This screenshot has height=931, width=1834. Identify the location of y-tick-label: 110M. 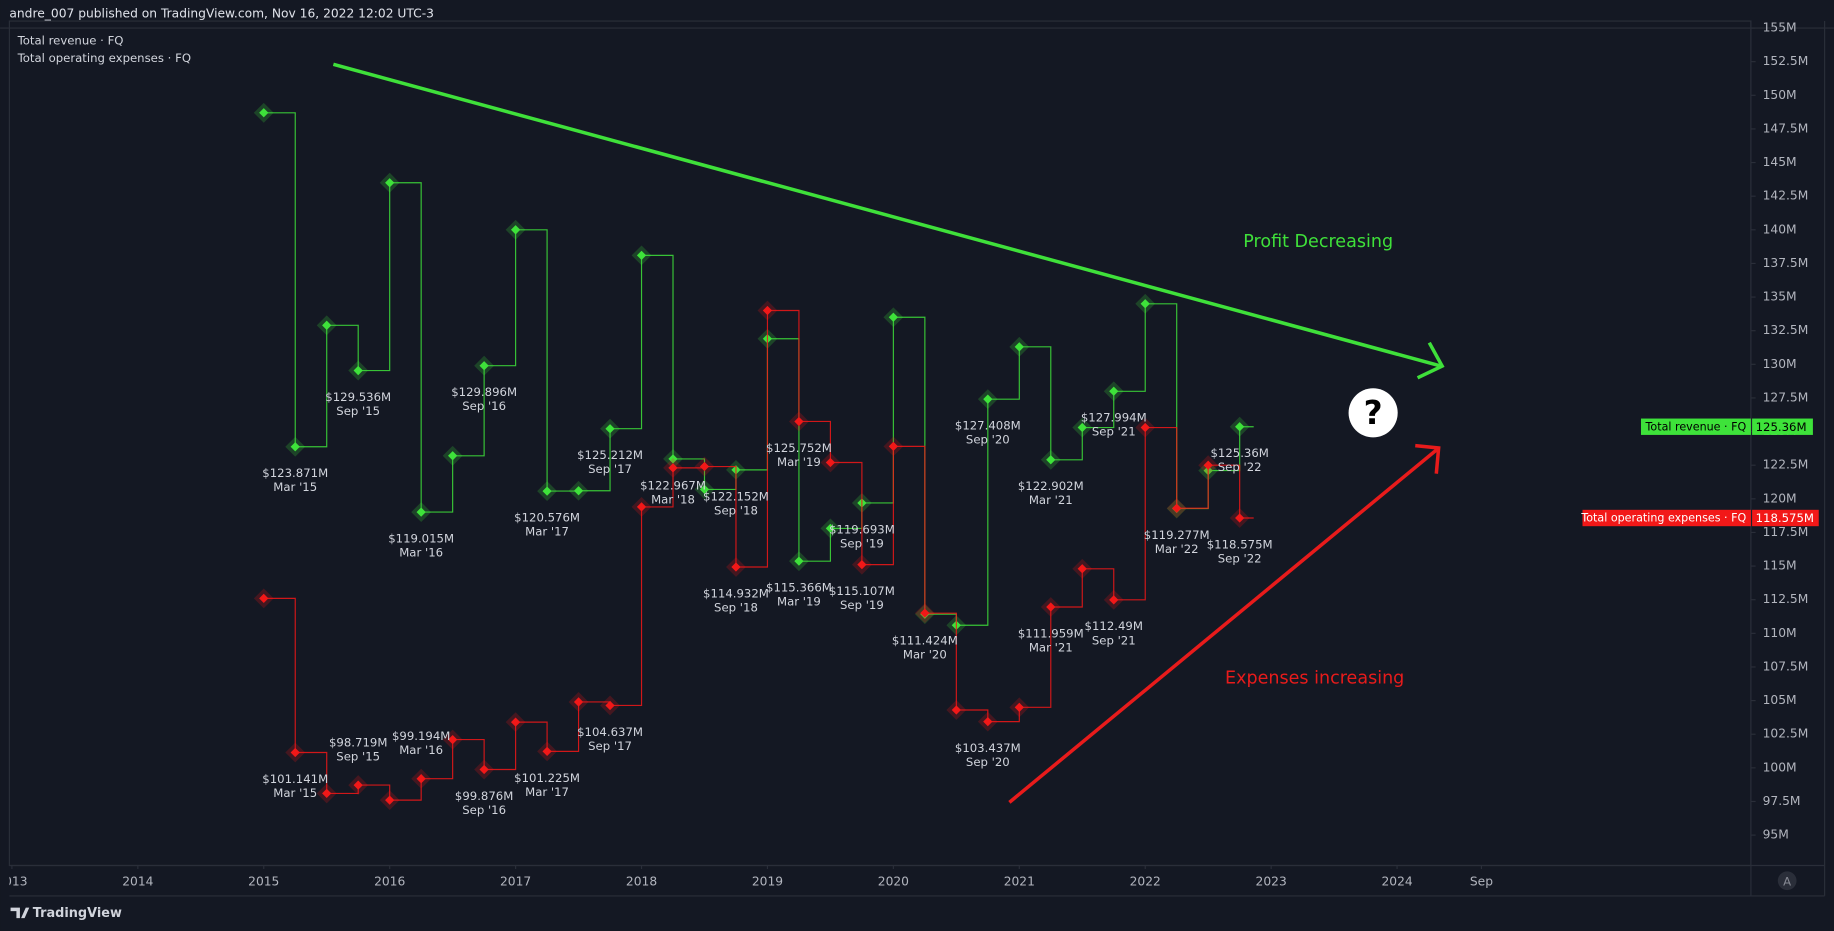
(1780, 633).